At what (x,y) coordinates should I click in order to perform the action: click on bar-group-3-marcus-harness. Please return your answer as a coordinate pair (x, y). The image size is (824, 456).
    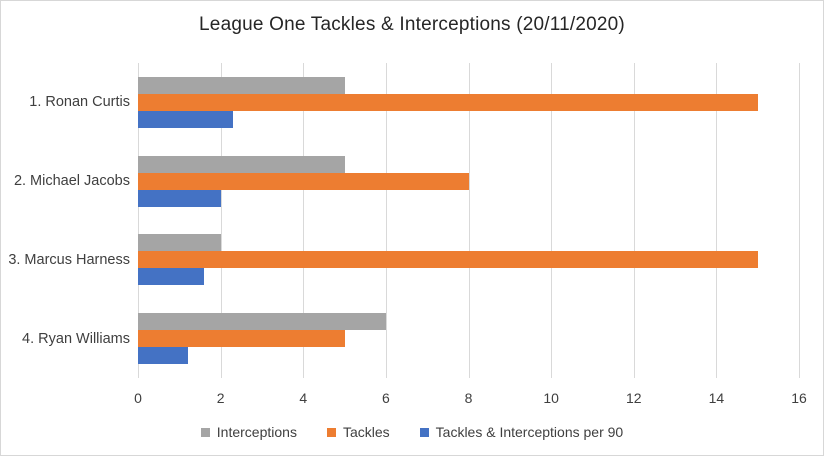
    Looking at the image, I should click on (468, 260).